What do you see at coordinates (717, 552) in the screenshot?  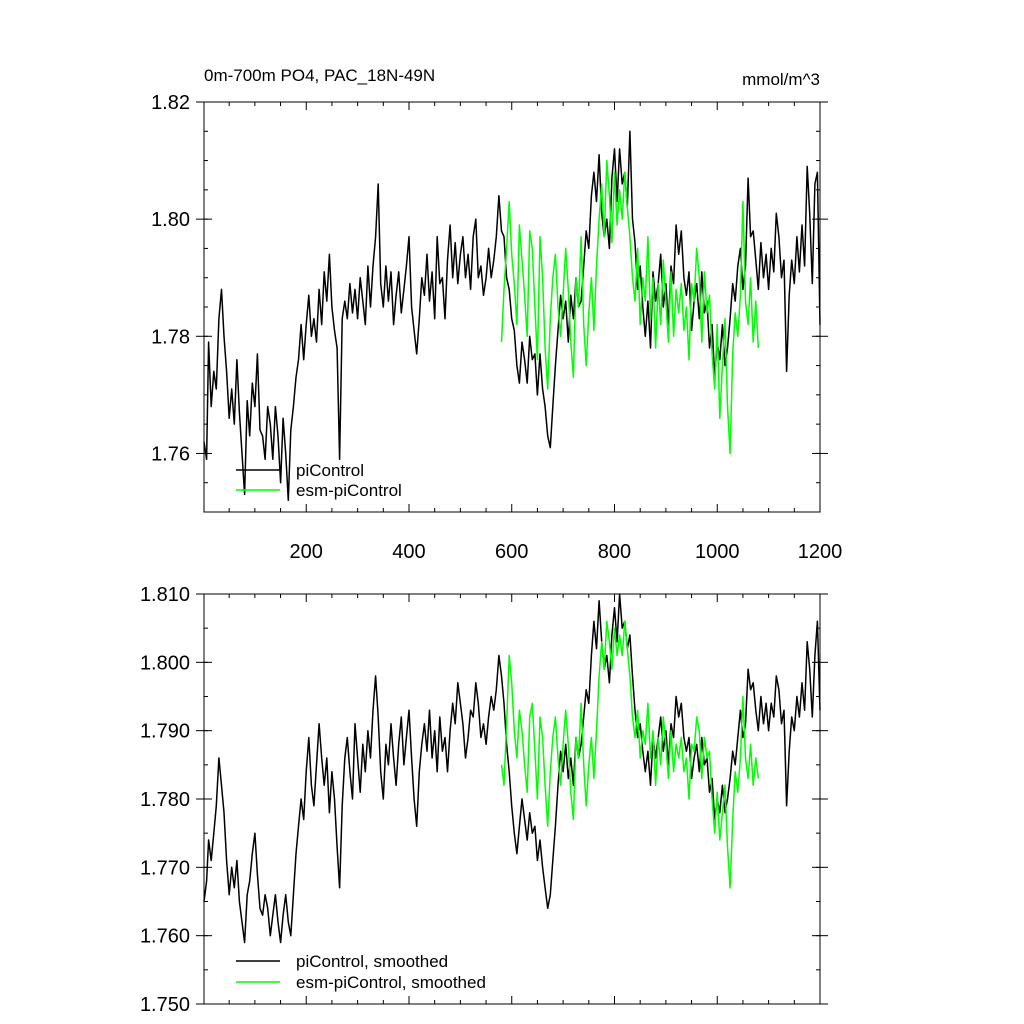 I see `x-tick-label: 1000` at bounding box center [717, 552].